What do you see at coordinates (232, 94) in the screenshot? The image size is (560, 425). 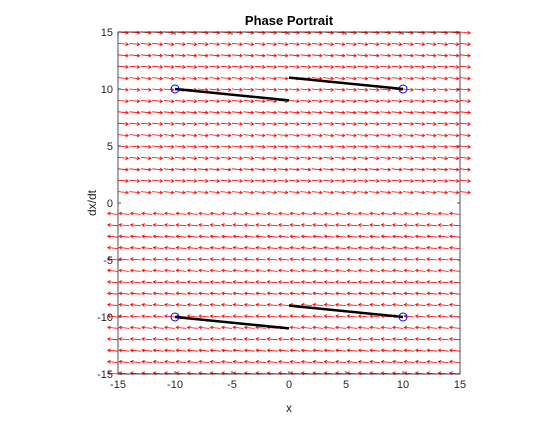 I see `trajectory-line` at bounding box center [232, 94].